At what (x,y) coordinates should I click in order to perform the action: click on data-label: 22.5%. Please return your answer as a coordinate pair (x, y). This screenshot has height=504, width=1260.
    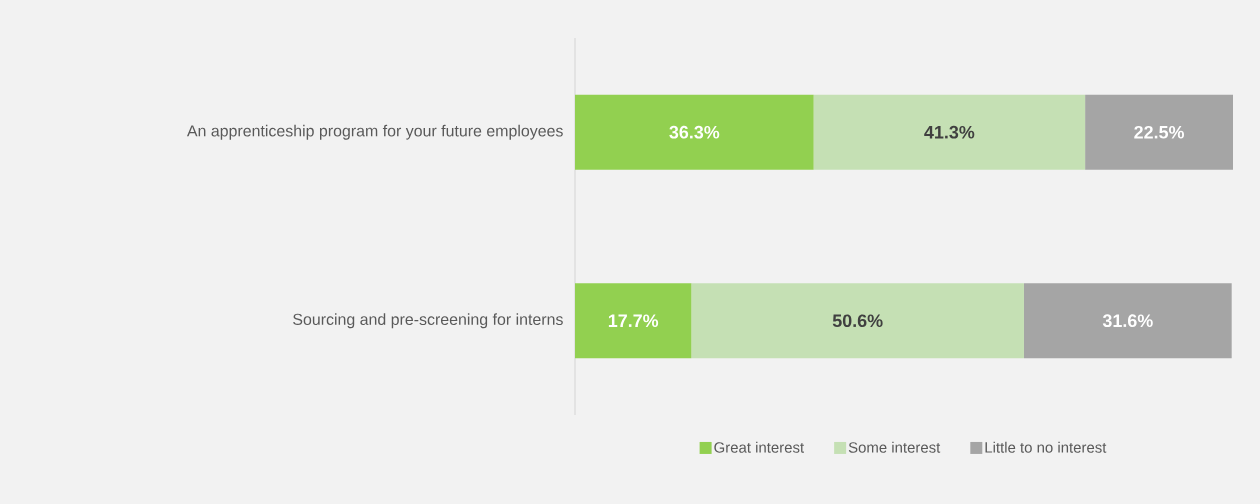
    Looking at the image, I should click on (1159, 132).